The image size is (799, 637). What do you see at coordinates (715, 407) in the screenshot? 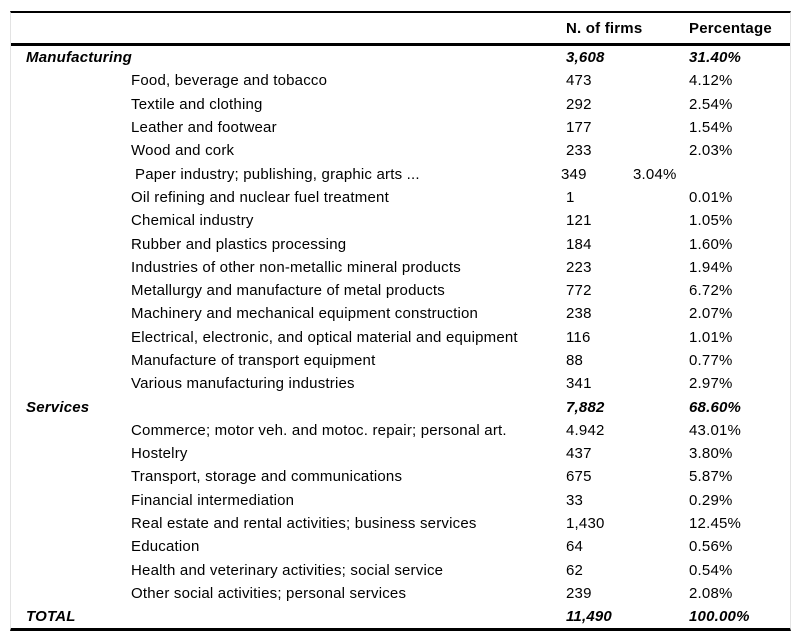
I see `row-percentage: 68.60%` at bounding box center [715, 407].